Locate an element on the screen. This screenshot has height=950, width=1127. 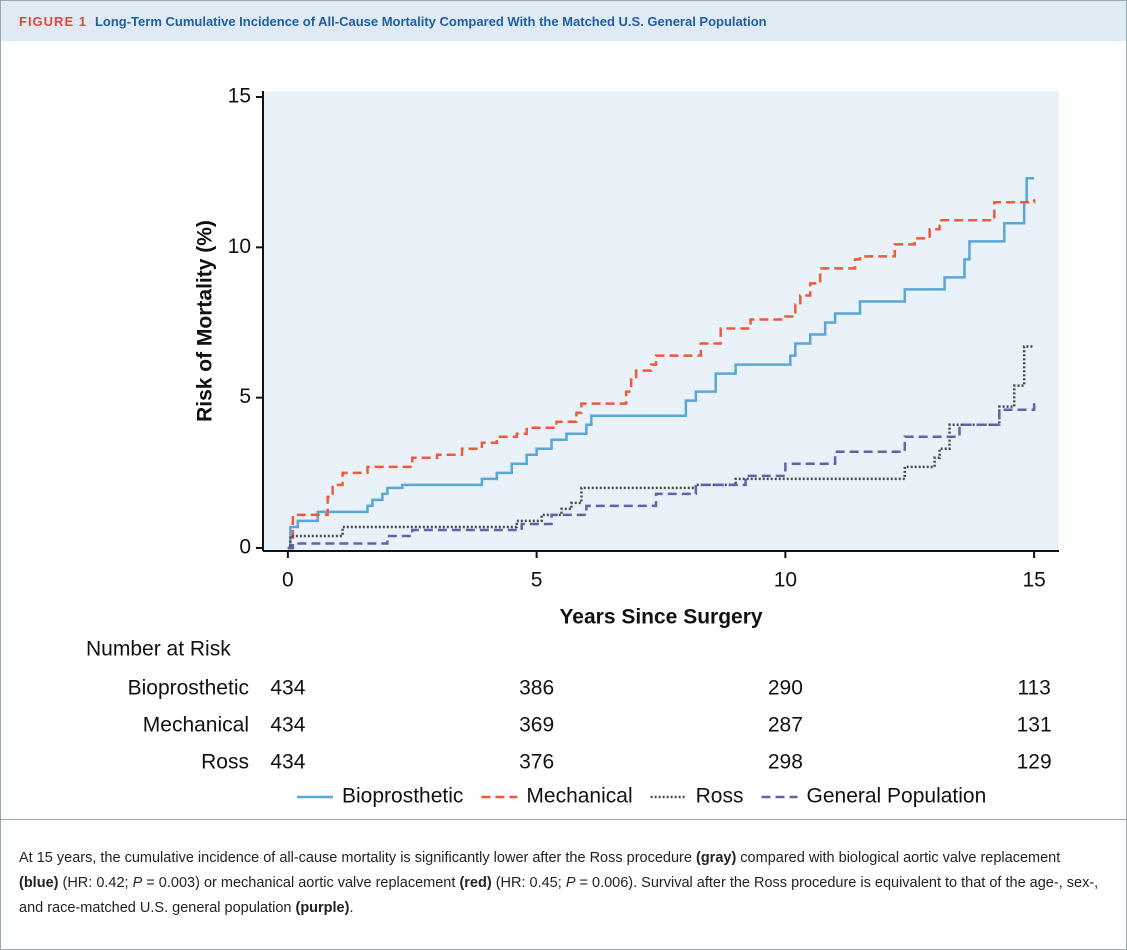
caption-text: (red) is located at coordinates (475, 883).